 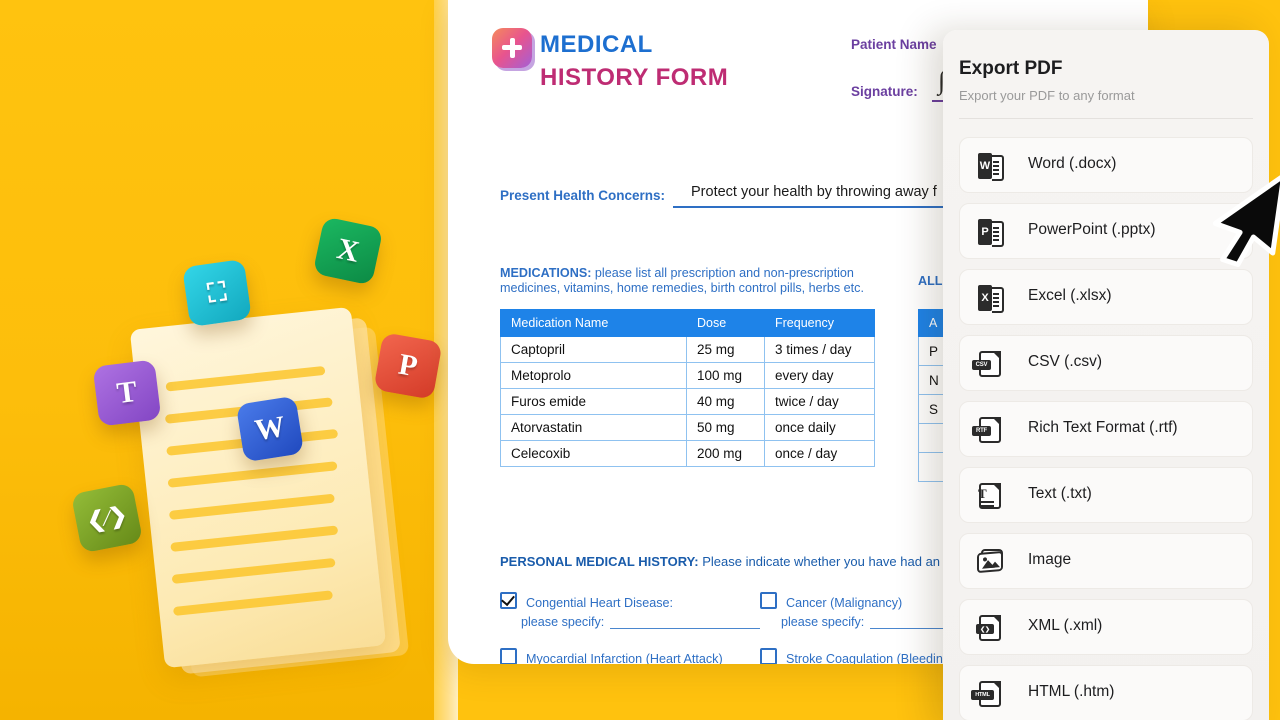 What do you see at coordinates (546, 273) in the screenshot?
I see `medications-heading-bold: MEDICATIONS:` at bounding box center [546, 273].